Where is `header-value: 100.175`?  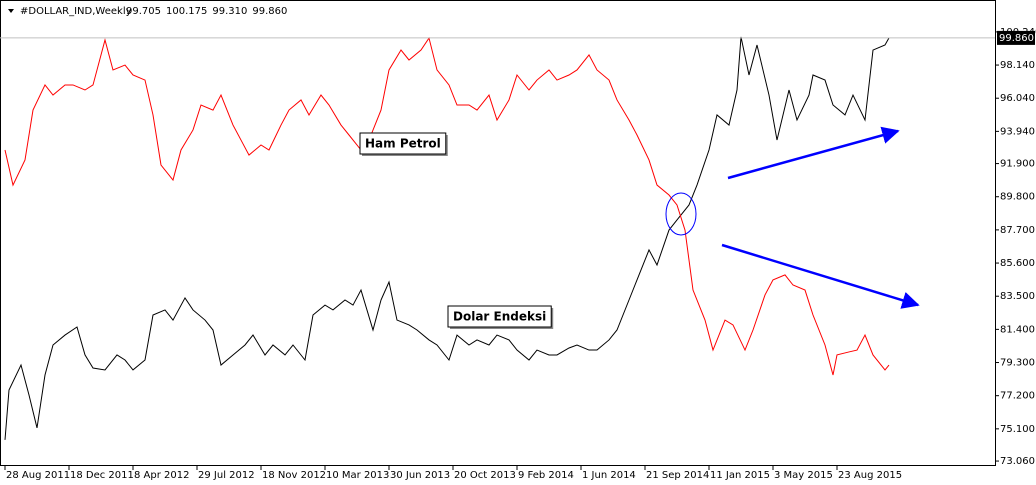 header-value: 100.175 is located at coordinates (186, 11).